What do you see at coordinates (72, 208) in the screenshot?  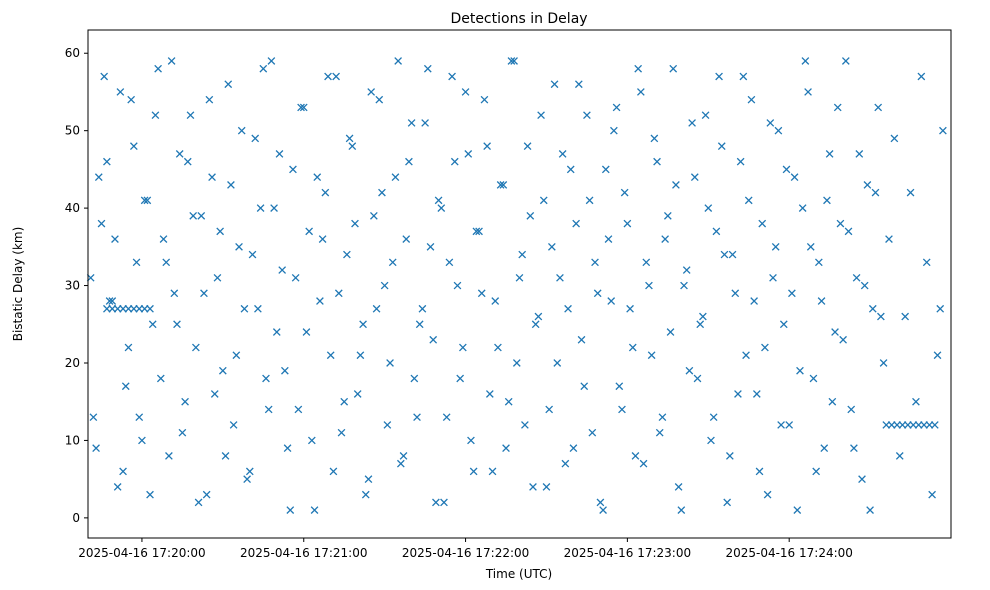 I see `y-tick-label: 40` at bounding box center [72, 208].